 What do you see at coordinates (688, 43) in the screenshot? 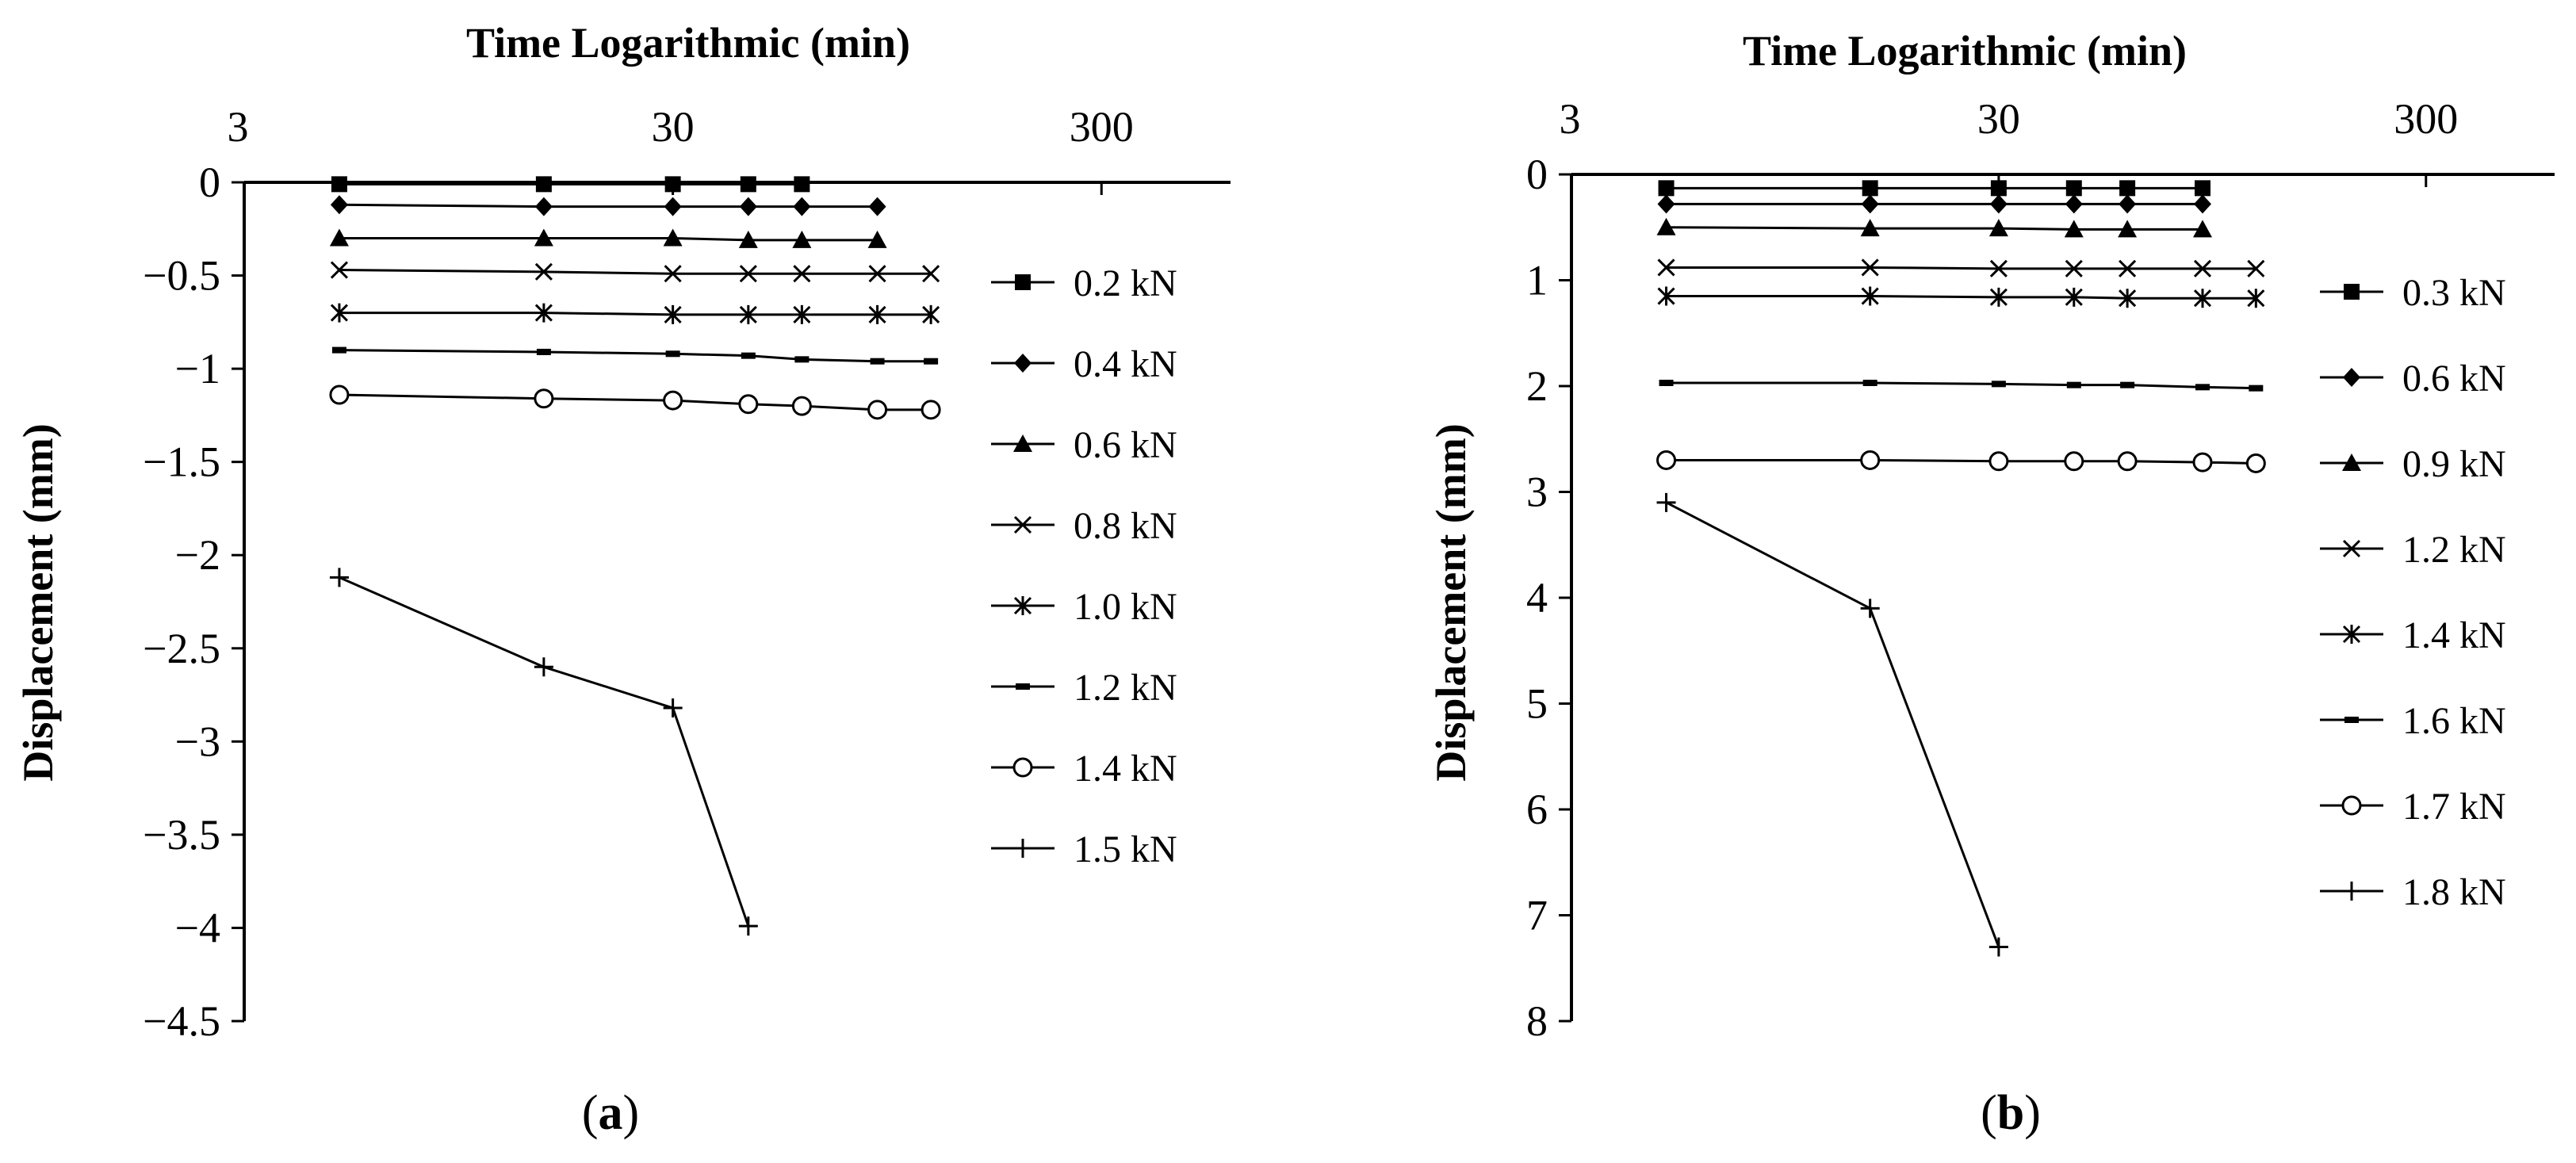
I see `x-axis-title: Time Logarithmic (min)` at bounding box center [688, 43].